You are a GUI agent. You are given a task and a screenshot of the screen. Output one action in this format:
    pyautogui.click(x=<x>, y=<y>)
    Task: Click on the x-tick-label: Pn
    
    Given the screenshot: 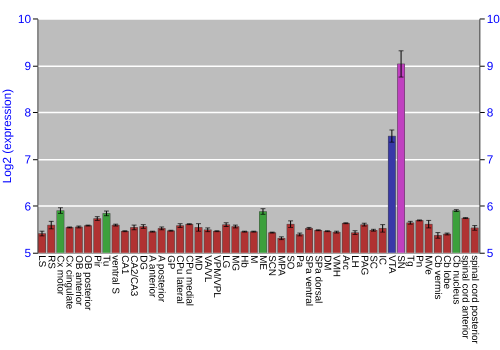 What is the action you would take?
    pyautogui.click(x=419, y=261)
    